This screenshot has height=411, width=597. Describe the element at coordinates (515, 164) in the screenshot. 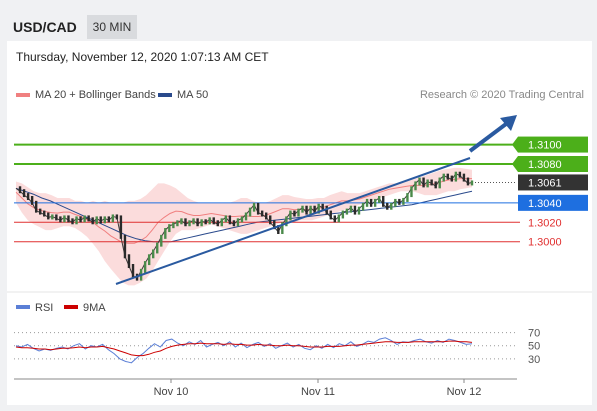

I see `level-tag-arrow` at that location.